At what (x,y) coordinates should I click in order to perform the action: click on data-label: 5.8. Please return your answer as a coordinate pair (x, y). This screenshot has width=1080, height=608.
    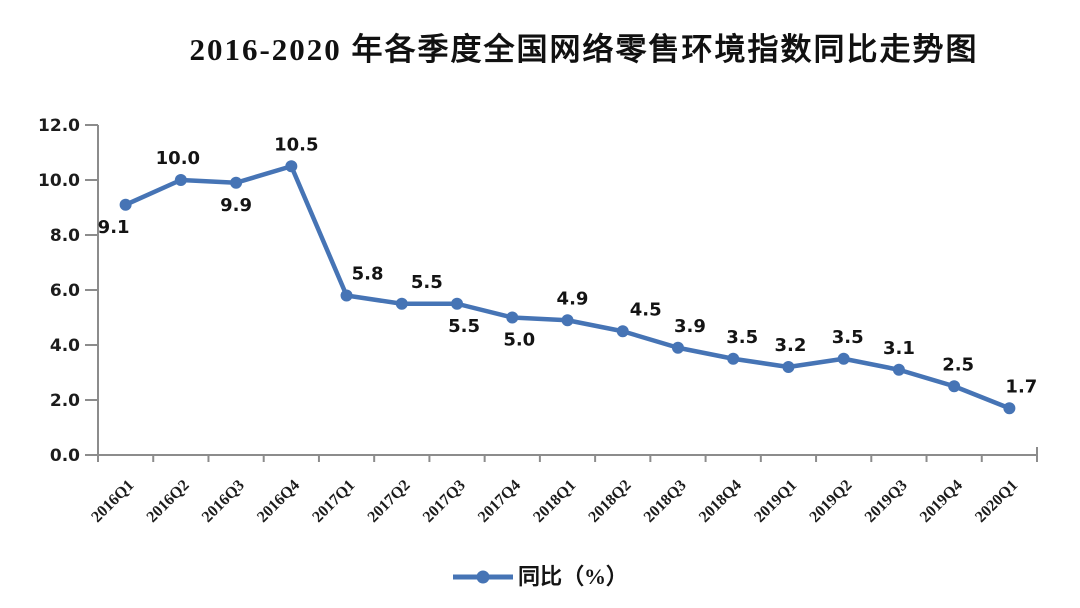
    Looking at the image, I should click on (368, 274).